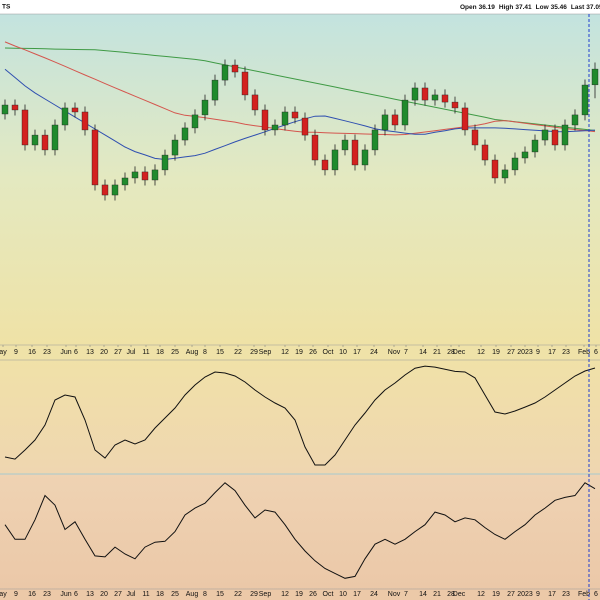 The image size is (600, 600). I want to click on x-tick-label: 10, so click(343, 352).